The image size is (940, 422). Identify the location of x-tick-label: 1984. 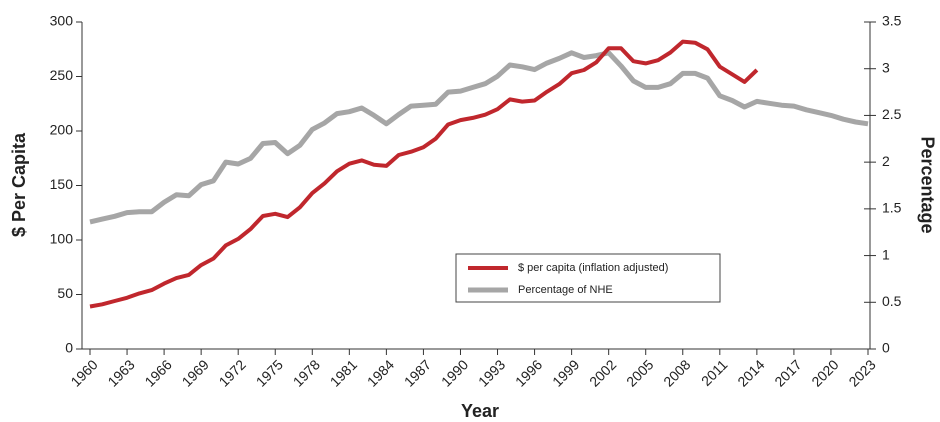
(380, 372).